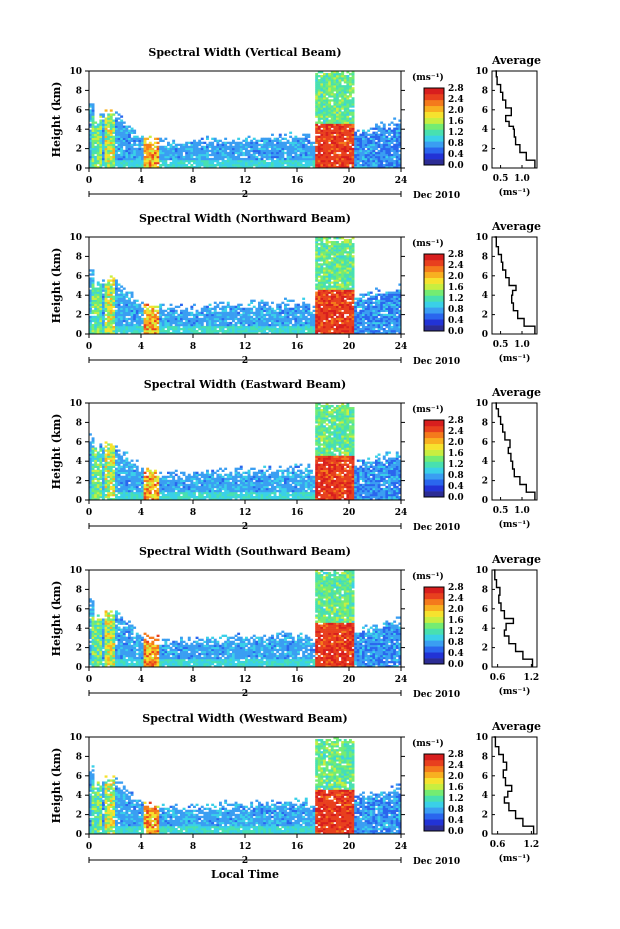 The width and height of the screenshot is (620, 929). Describe the element at coordinates (79, 277) in the screenshot. I see `y-tick-label: 6` at that location.